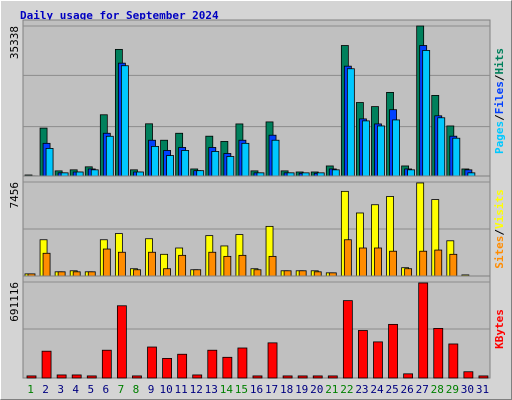  What do you see at coordinates (467, 389) in the screenshot?
I see `x-tick-label: 30` at bounding box center [467, 389].